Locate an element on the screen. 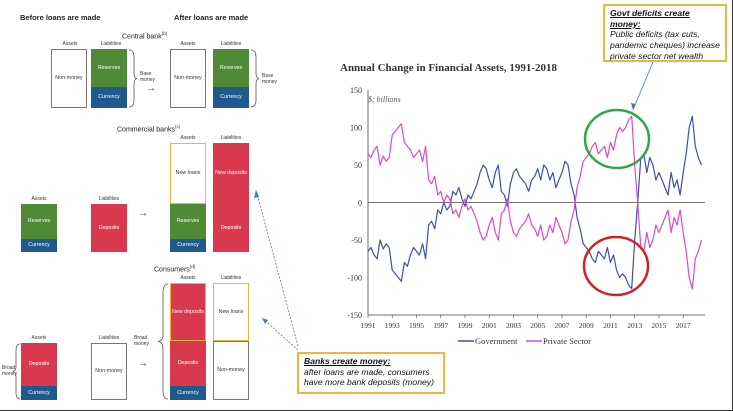 This screenshot has height=411, width=733. cons-broad-money-label-a: Broad money is located at coordinates (10, 371).